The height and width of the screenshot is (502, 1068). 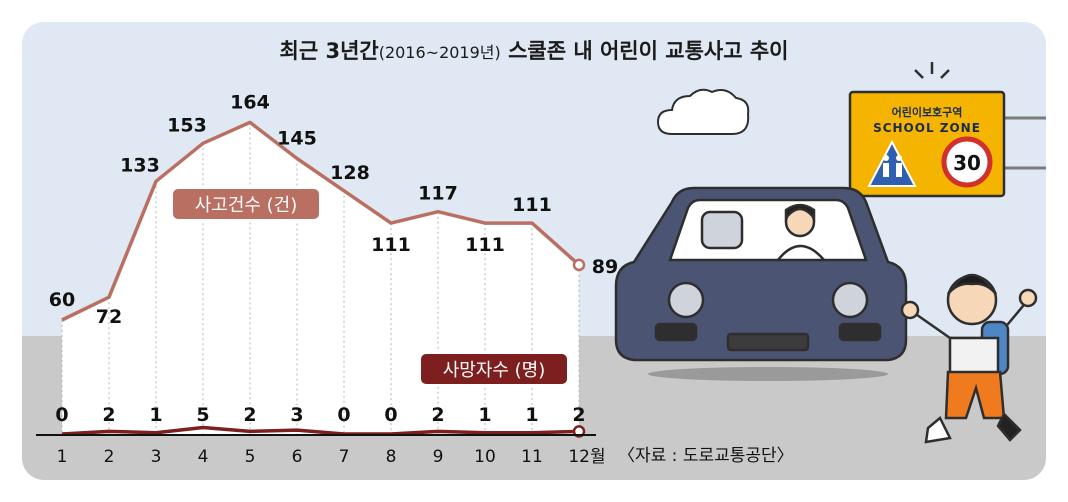 What do you see at coordinates (62, 300) in the screenshot?
I see `accident-value-label: 60` at bounding box center [62, 300].